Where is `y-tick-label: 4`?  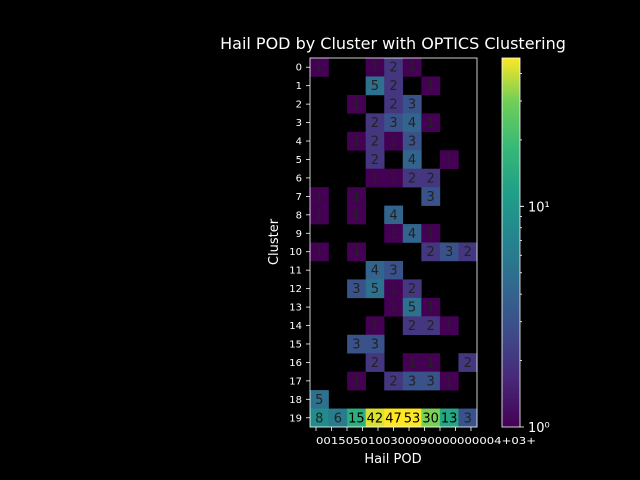 y-tick-label: 4 is located at coordinates (299, 142).